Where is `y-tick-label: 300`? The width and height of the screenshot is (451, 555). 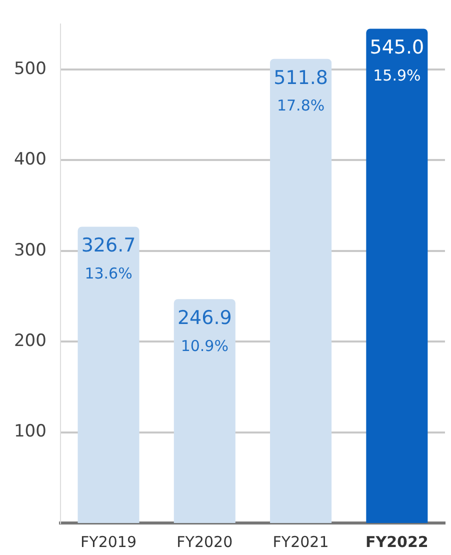 y-tick-label: 300 is located at coordinates (30, 250).